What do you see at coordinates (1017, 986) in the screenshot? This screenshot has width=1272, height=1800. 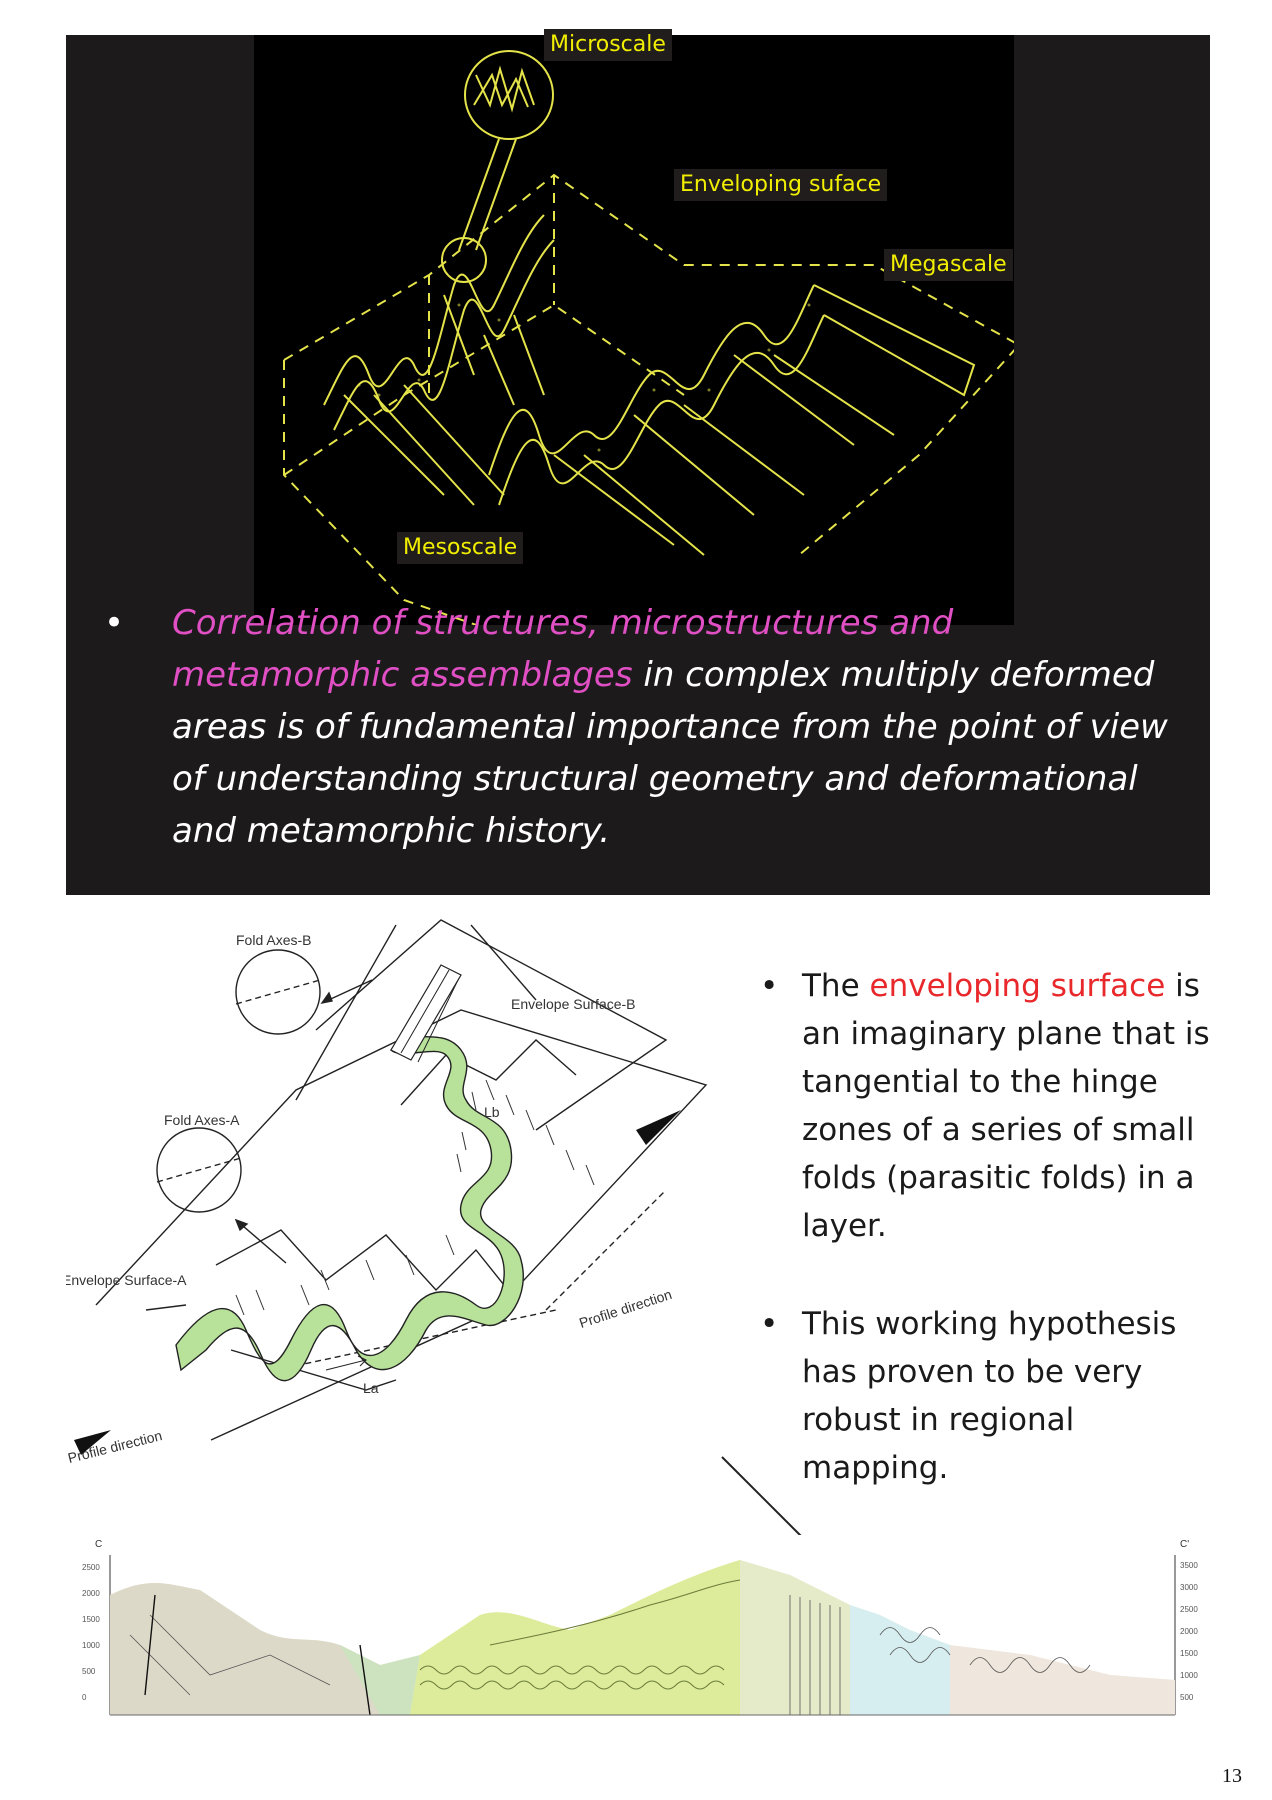 I see `enveloping-surface-term: enveloping surface` at bounding box center [1017, 986].